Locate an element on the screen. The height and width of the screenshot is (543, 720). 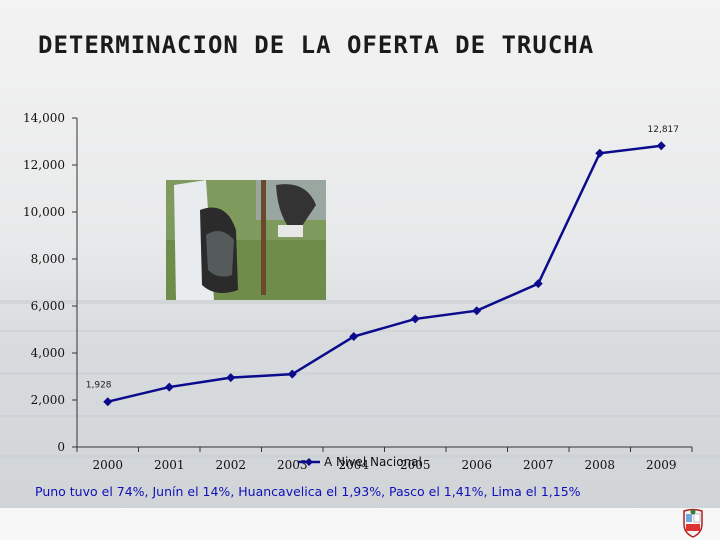
legend-swatch-marker is located at coordinates (309, 462).